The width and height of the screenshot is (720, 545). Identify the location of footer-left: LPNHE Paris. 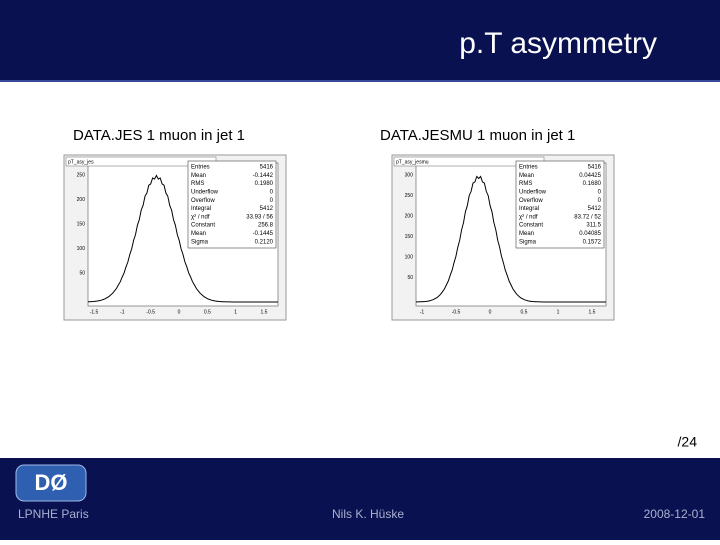
(53, 514).